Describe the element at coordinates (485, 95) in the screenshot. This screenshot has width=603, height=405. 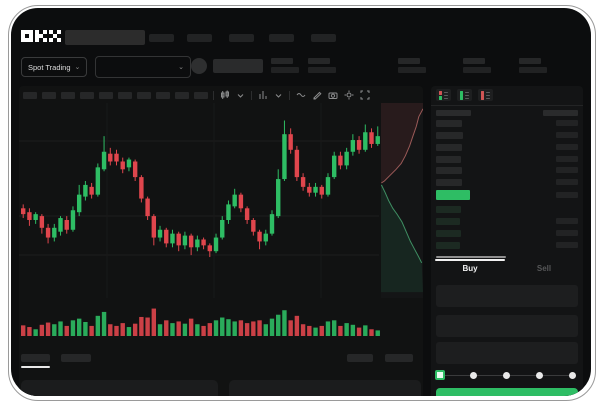
I see `book-asks-icon` at that location.